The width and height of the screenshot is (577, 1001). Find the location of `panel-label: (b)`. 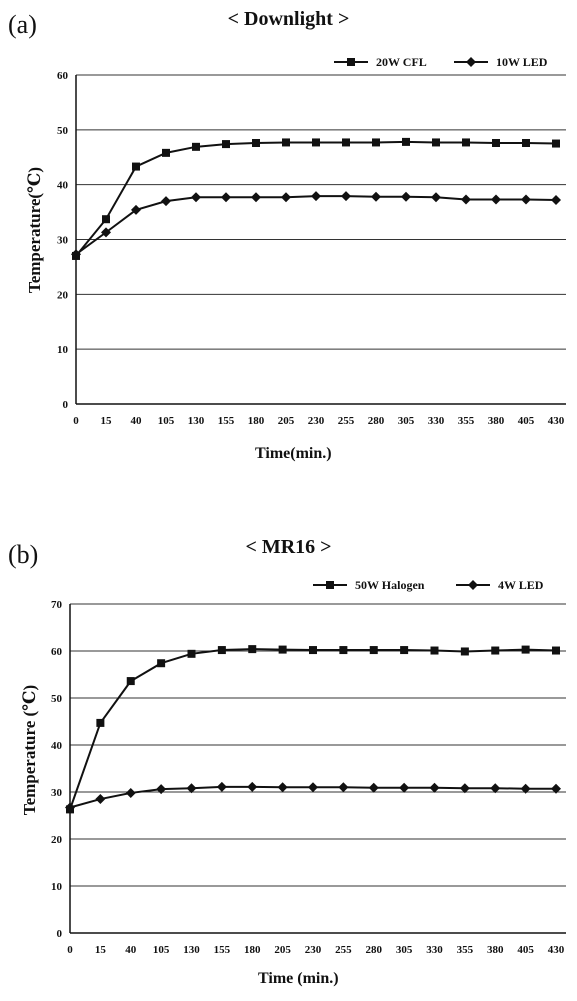

panel-label: (b) is located at coordinates (23, 554).